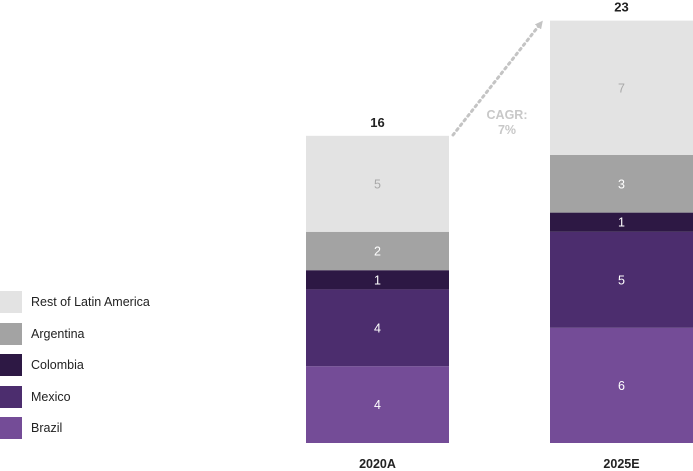 The image size is (693, 471). Describe the element at coordinates (47, 428) in the screenshot. I see `legend-label-brazil: Brazil` at that location.